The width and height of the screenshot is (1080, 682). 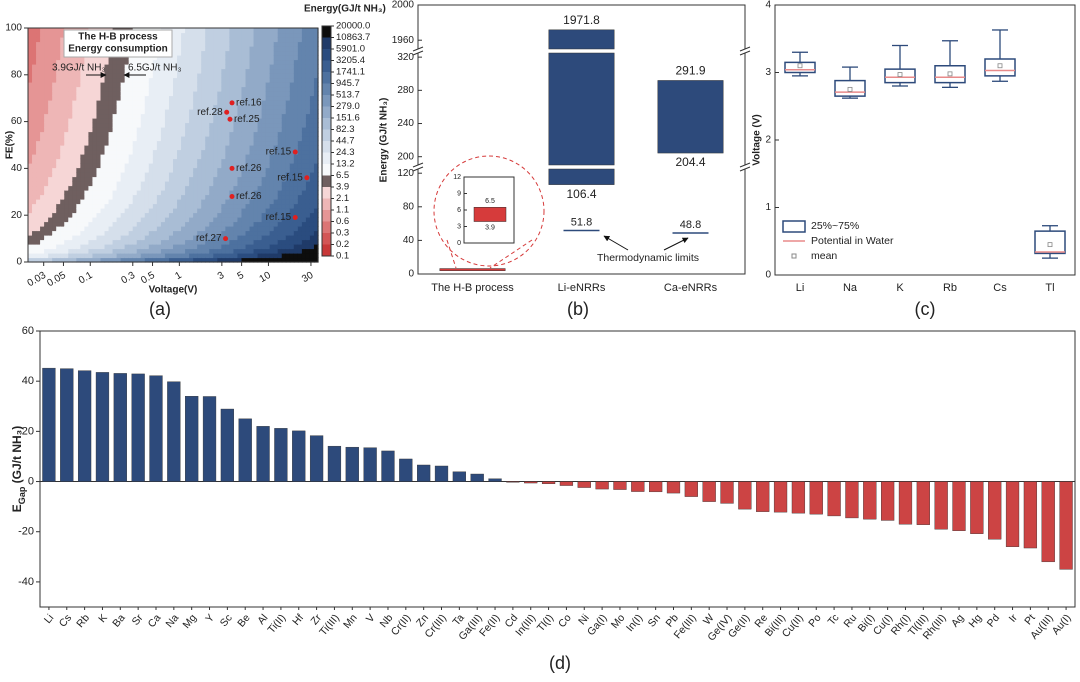 What do you see at coordinates (582, 288) in the screenshot?
I see `x-tick-label: Li-eNRRs` at bounding box center [582, 288].